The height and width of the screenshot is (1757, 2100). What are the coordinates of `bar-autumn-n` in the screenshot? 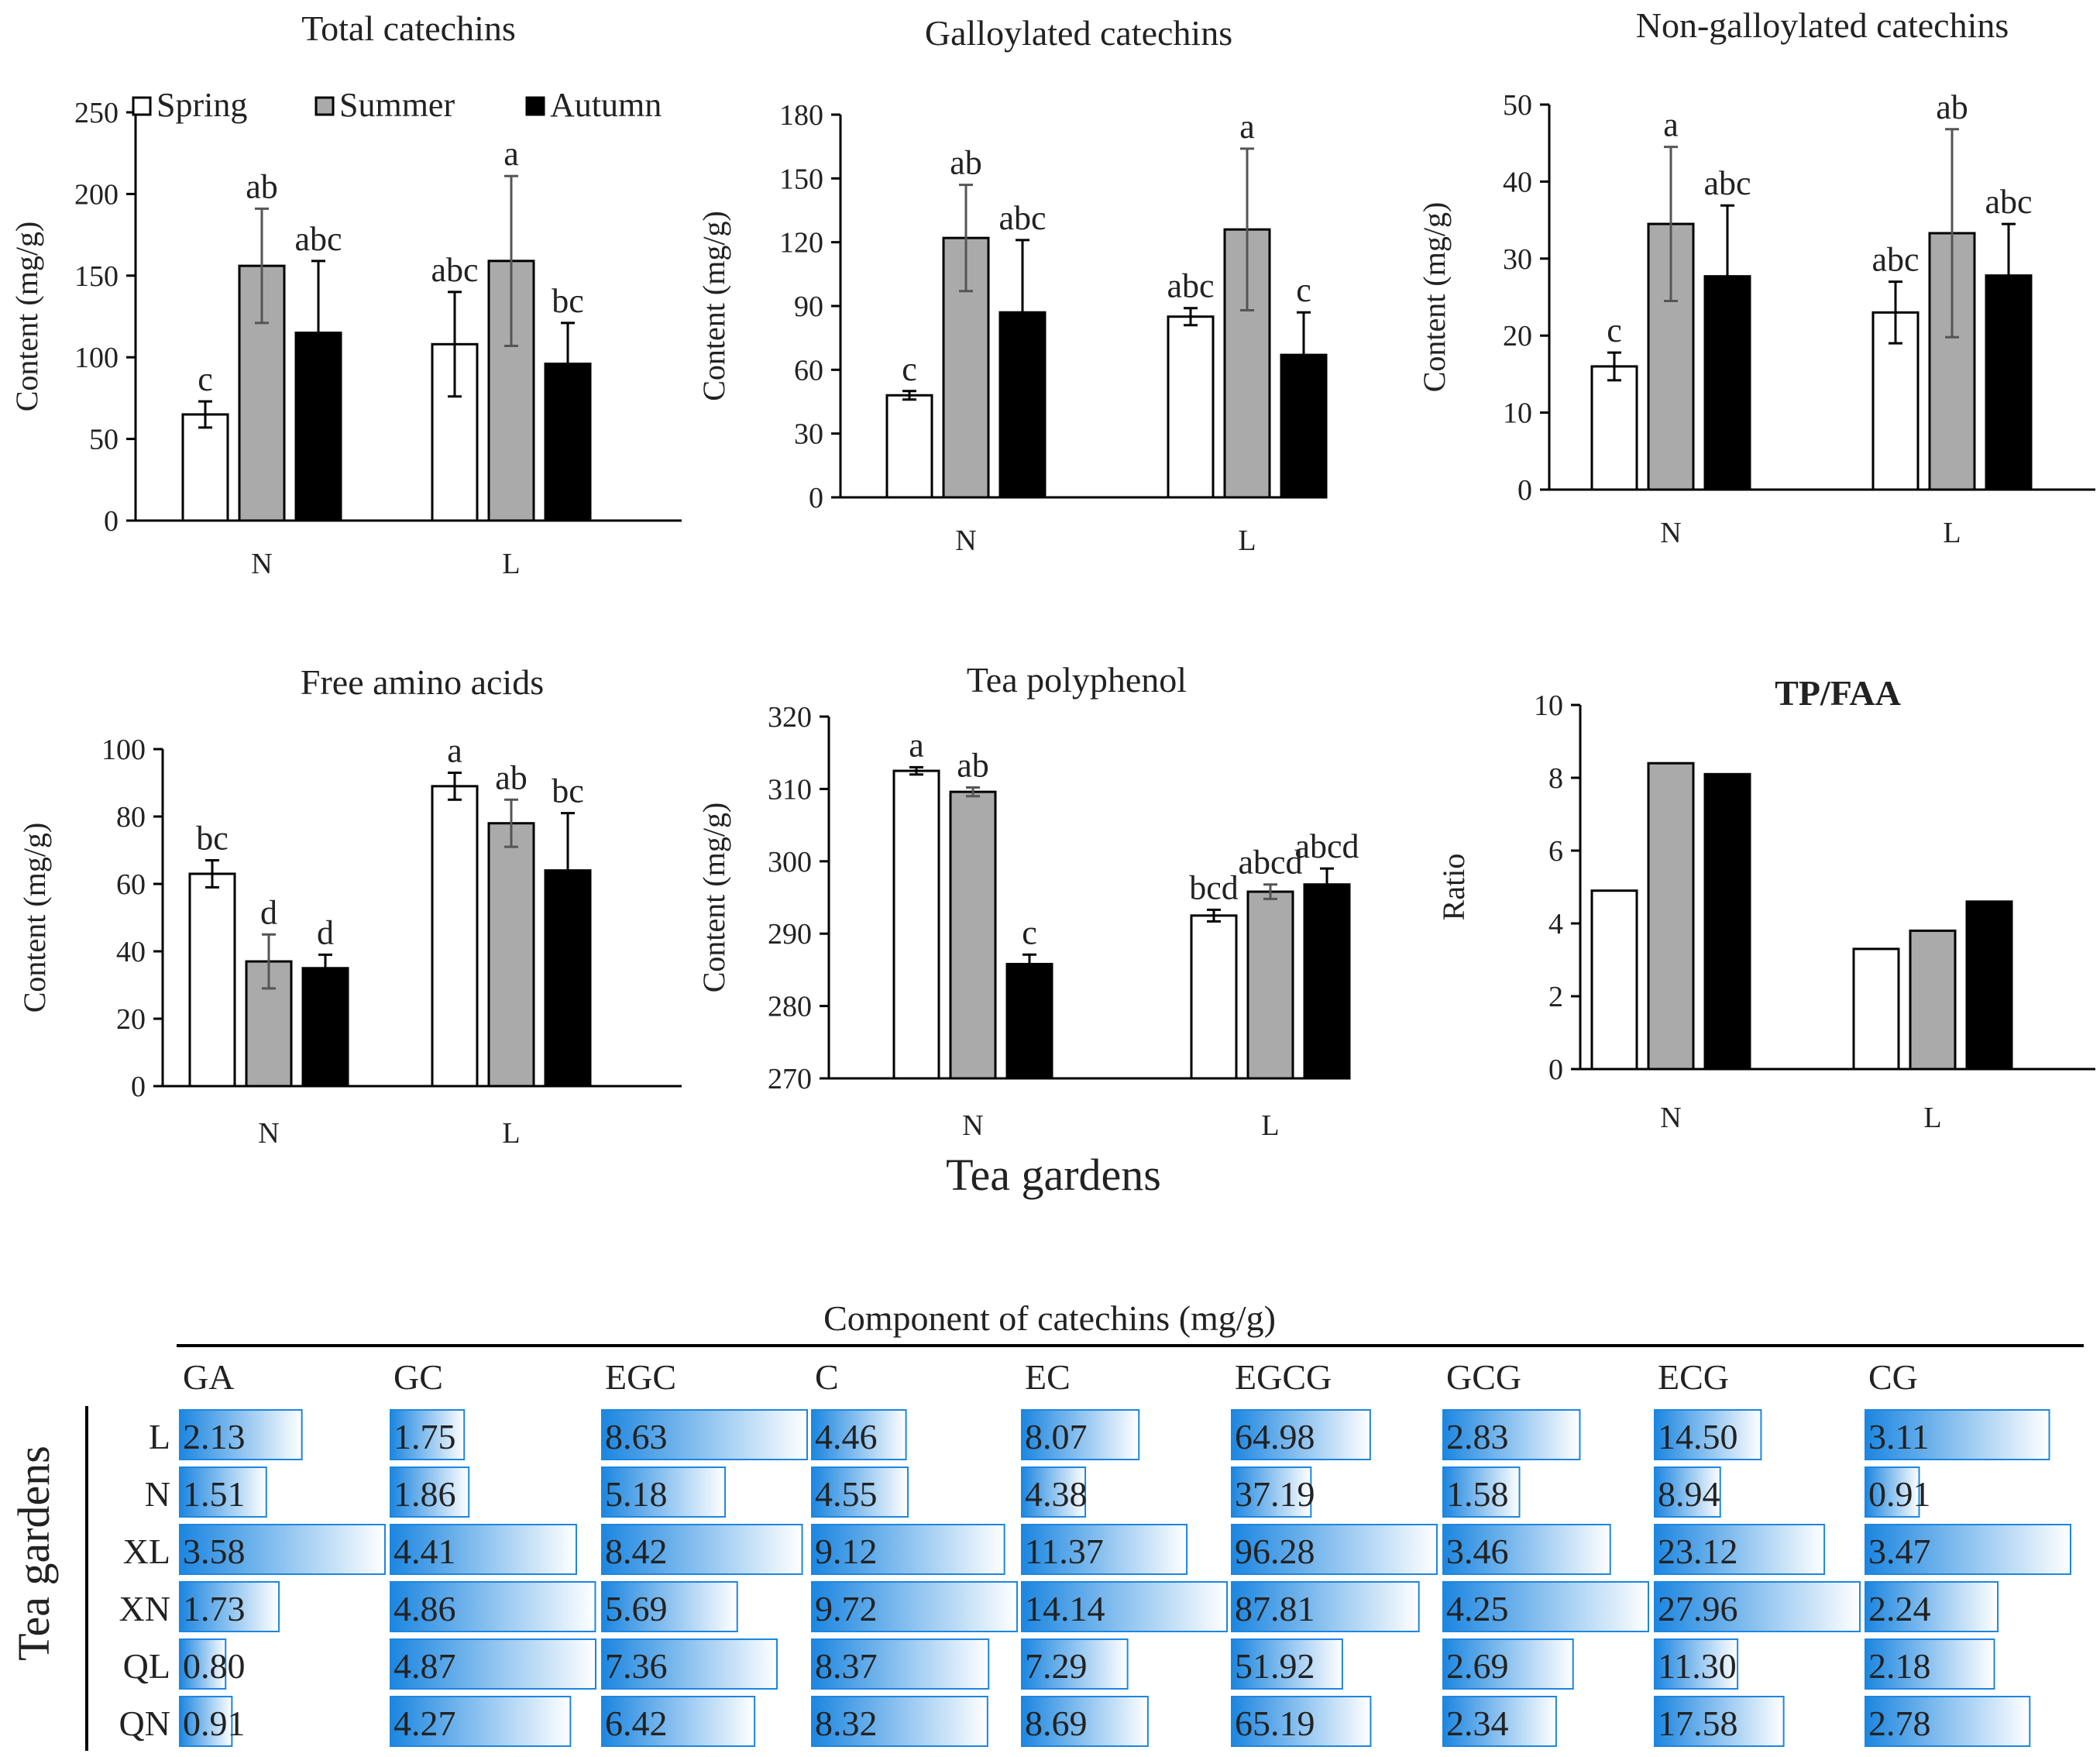 It's located at (325, 1027).